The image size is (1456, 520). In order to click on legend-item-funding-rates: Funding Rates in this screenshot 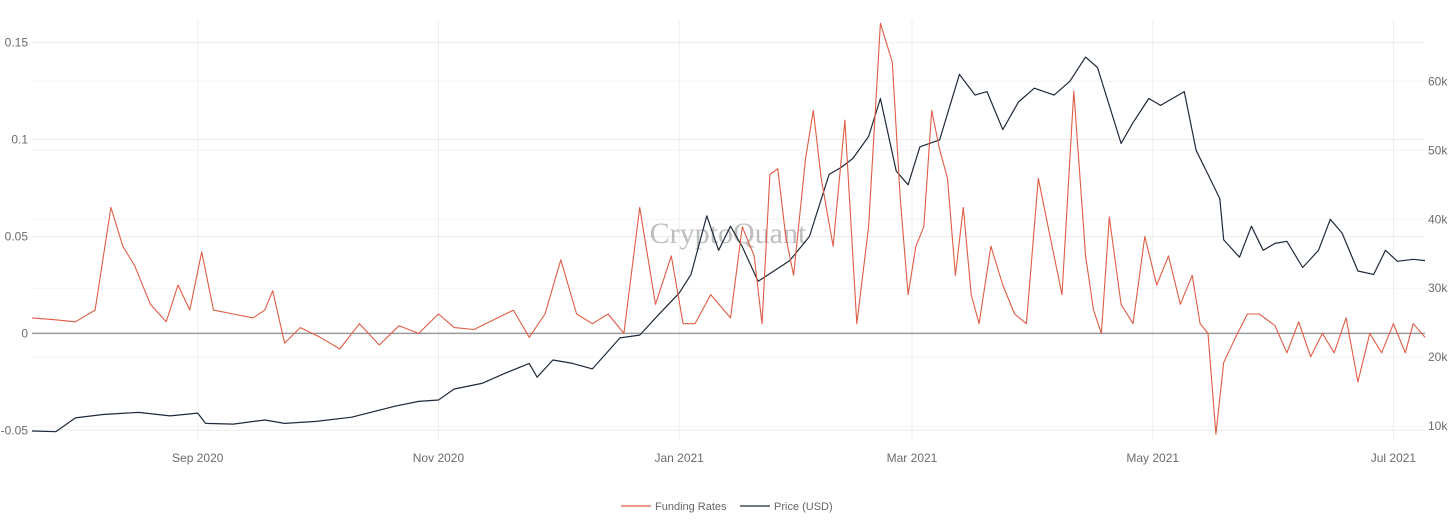, I will do `click(674, 507)`.